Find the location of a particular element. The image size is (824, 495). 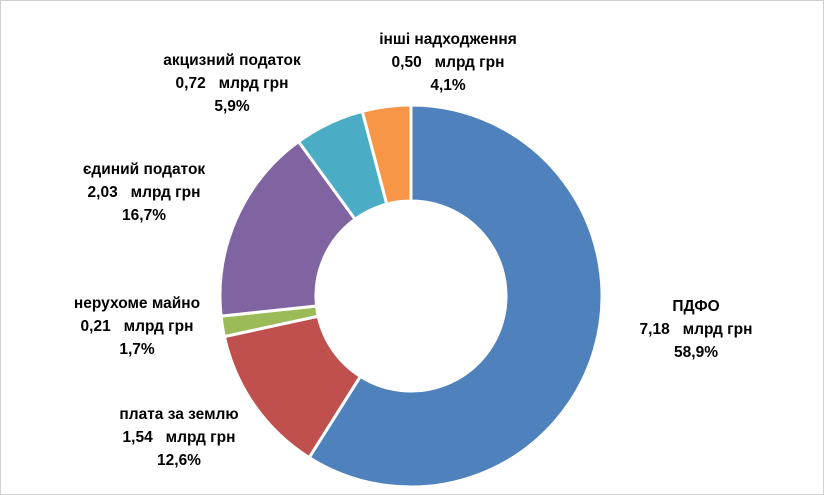

data-label-other: інші надходження 0,50 млрд грн 4,1% is located at coordinates (448, 62).